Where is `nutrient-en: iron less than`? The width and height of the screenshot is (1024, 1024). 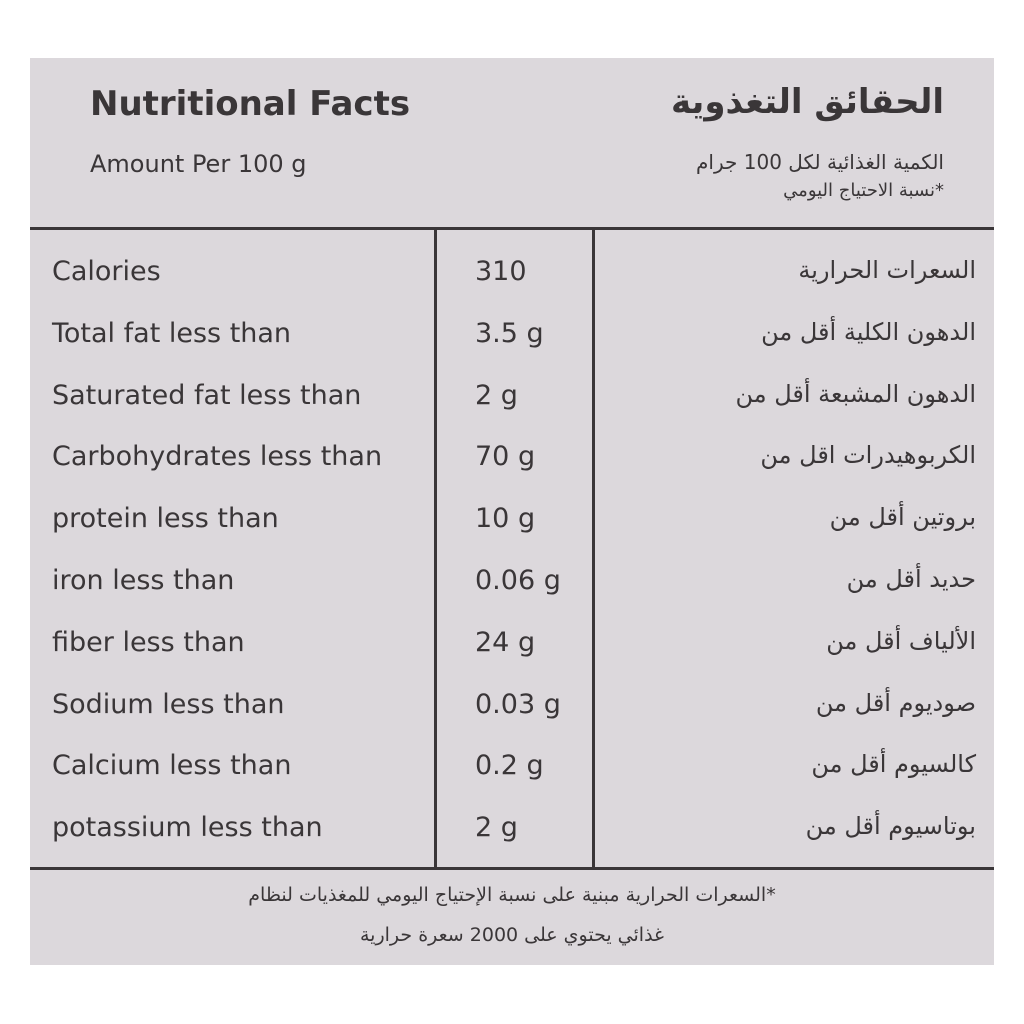 nutrient-en: iron less than is located at coordinates (143, 580).